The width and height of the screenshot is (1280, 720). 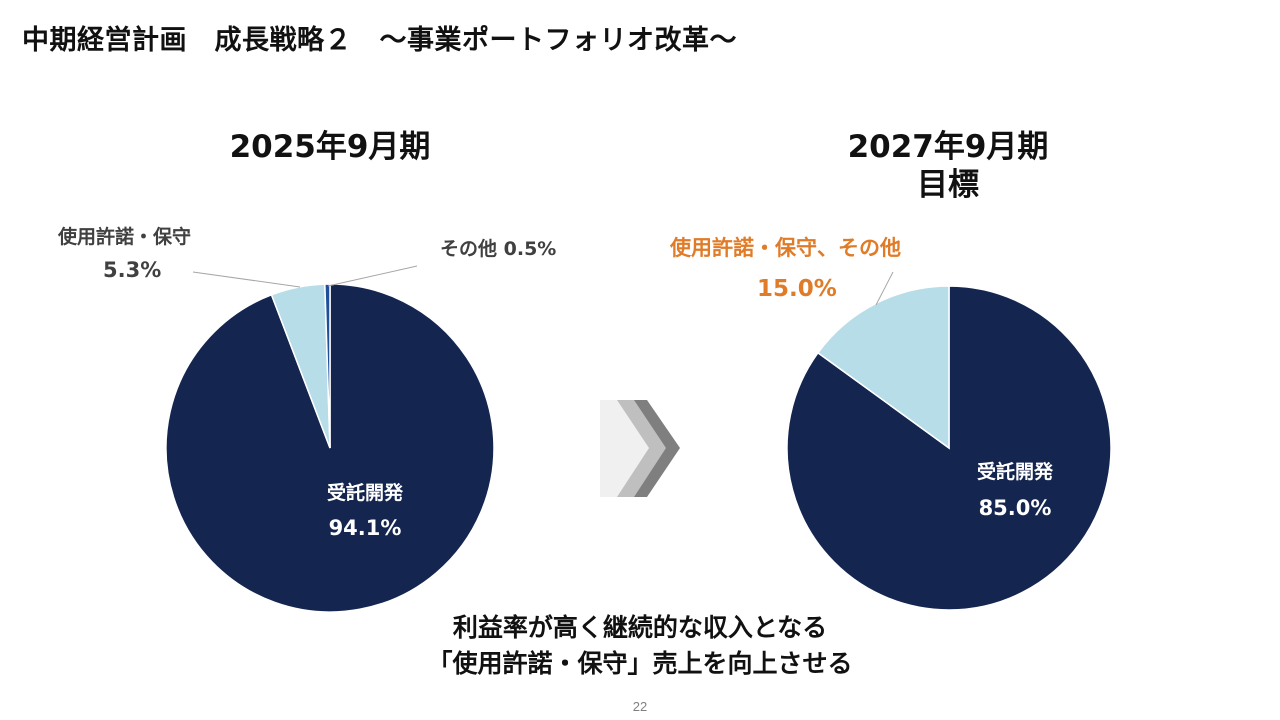 What do you see at coordinates (530, 249) in the screenshot?
I see `value-other-2025: 0.5%` at bounding box center [530, 249].